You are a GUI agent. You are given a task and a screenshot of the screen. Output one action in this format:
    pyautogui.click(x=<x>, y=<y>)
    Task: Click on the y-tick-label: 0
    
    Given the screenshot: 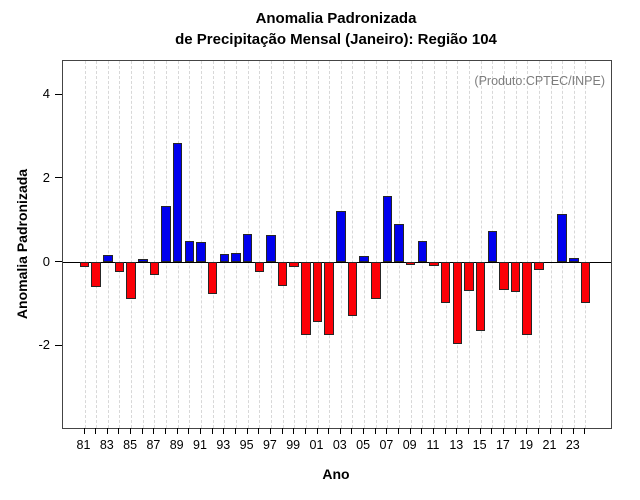 What is the action you would take?
    pyautogui.click(x=46, y=261)
    